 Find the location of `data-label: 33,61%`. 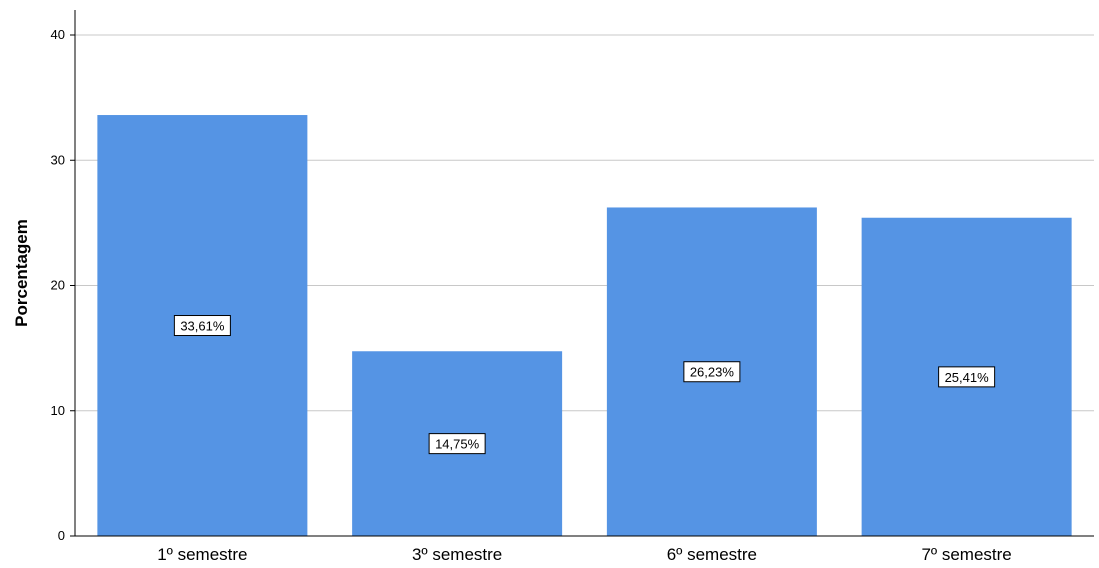

data-label: 33,61% is located at coordinates (202, 326).